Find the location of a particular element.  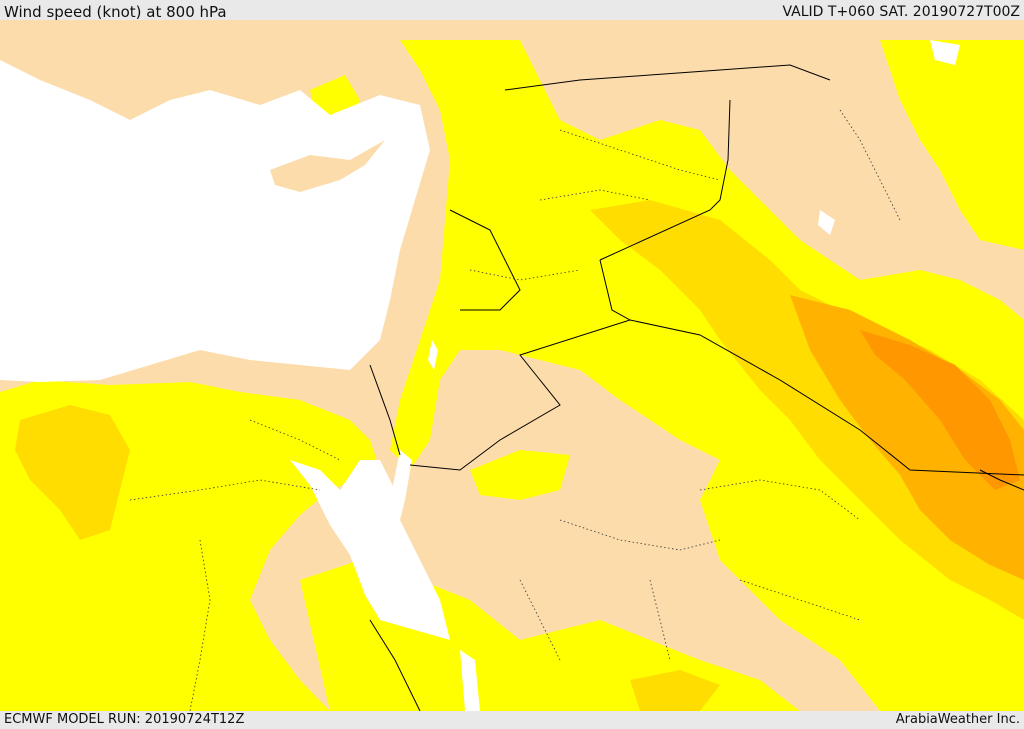

border-jordan-iraq is located at coordinates (826, 397).